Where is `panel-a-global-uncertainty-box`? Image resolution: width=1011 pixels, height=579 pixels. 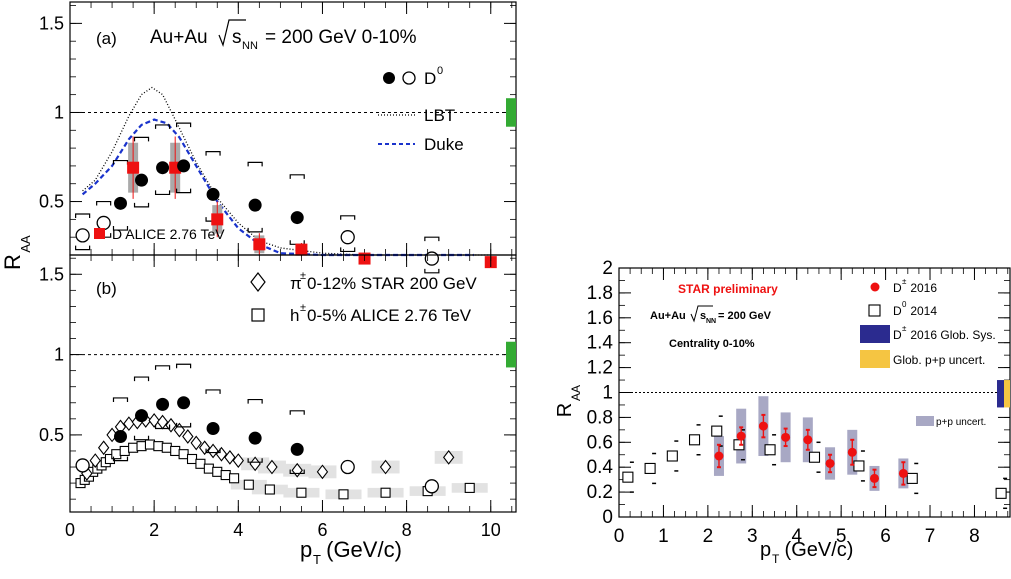
panel-a-global-uncertainty-box is located at coordinates (511, 112).